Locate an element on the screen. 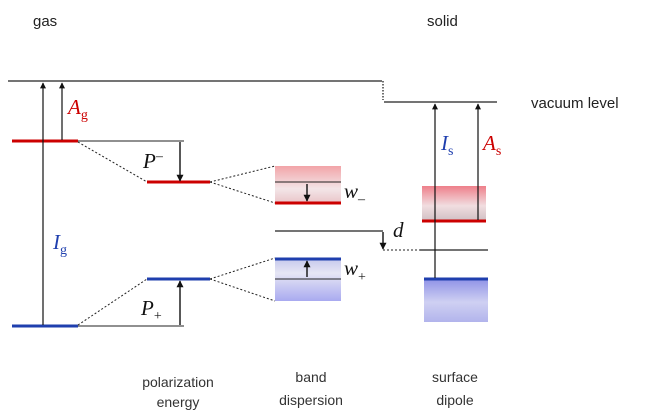  solid-valence-band is located at coordinates (456, 300).